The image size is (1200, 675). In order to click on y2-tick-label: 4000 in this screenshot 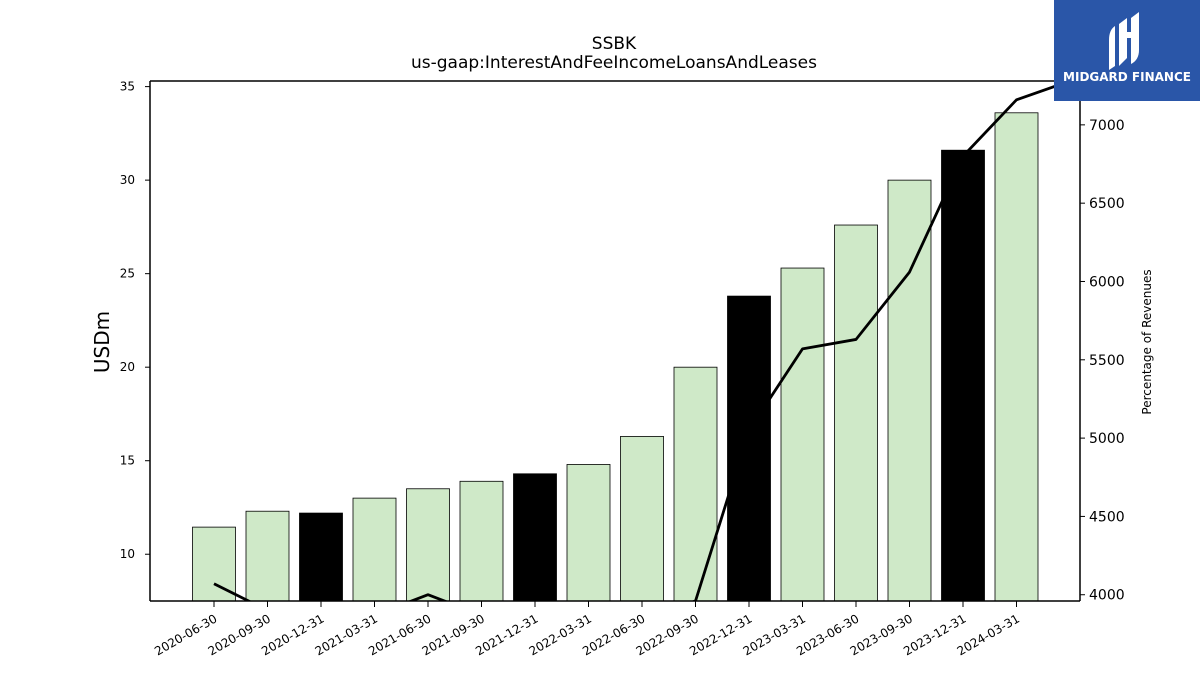, I will do `click(1107, 596)`.